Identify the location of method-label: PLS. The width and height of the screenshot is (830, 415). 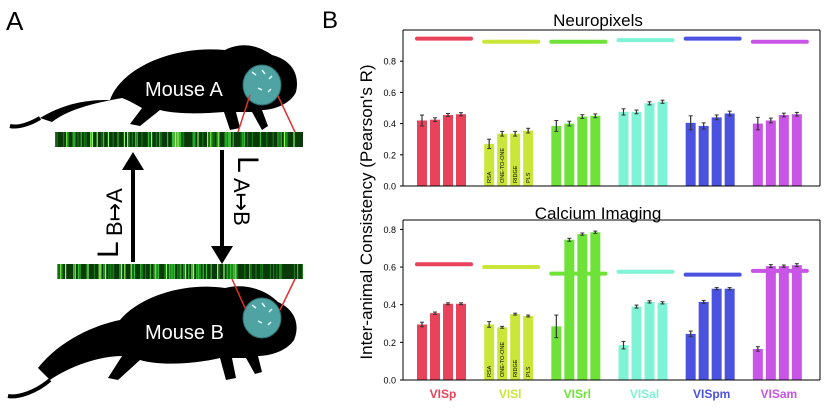
(529, 371).